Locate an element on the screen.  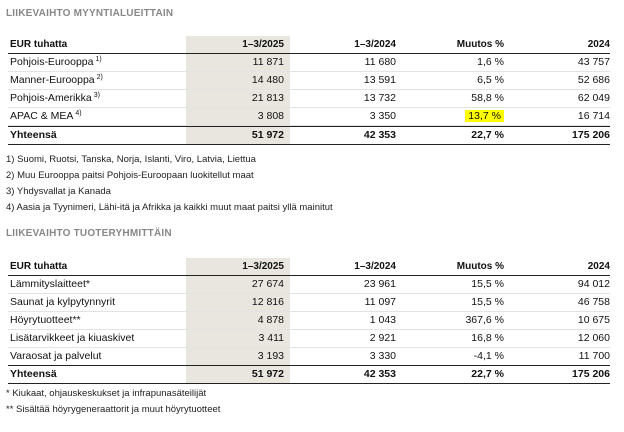
footnote-marker: 1) is located at coordinates (98, 59).